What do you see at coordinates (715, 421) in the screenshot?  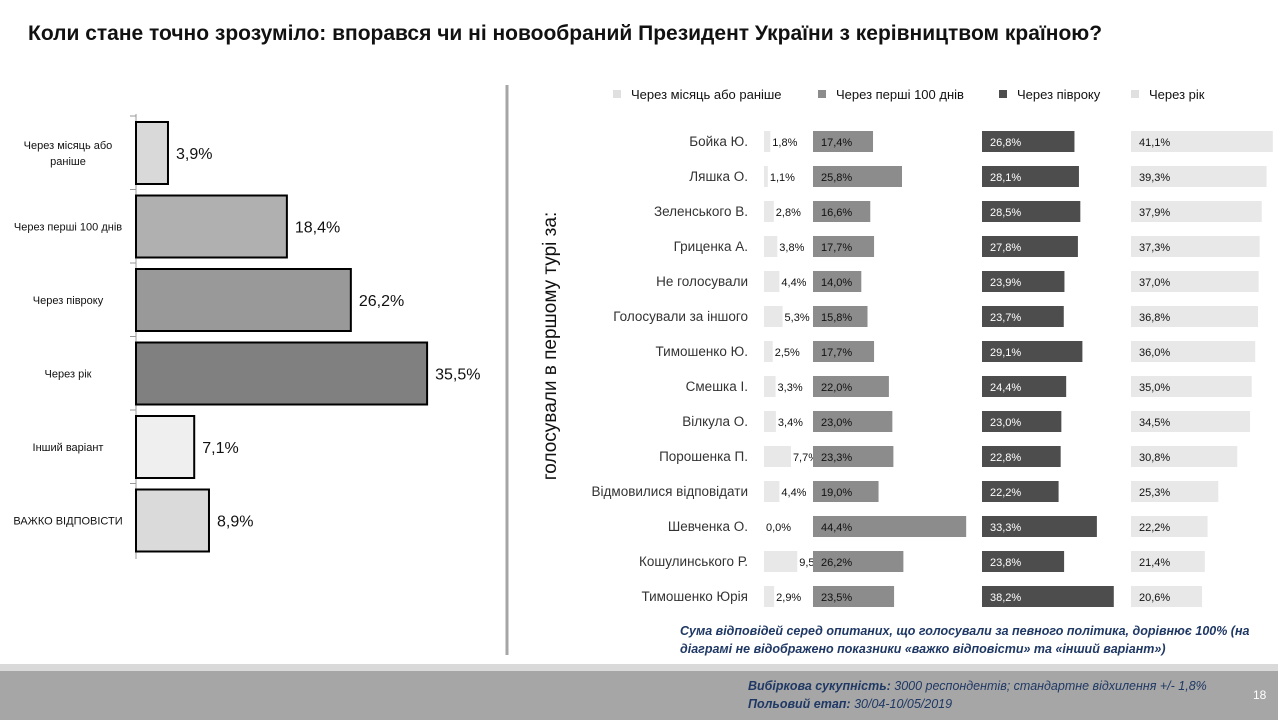 I see `category-label: Вілкула О.` at bounding box center [715, 421].